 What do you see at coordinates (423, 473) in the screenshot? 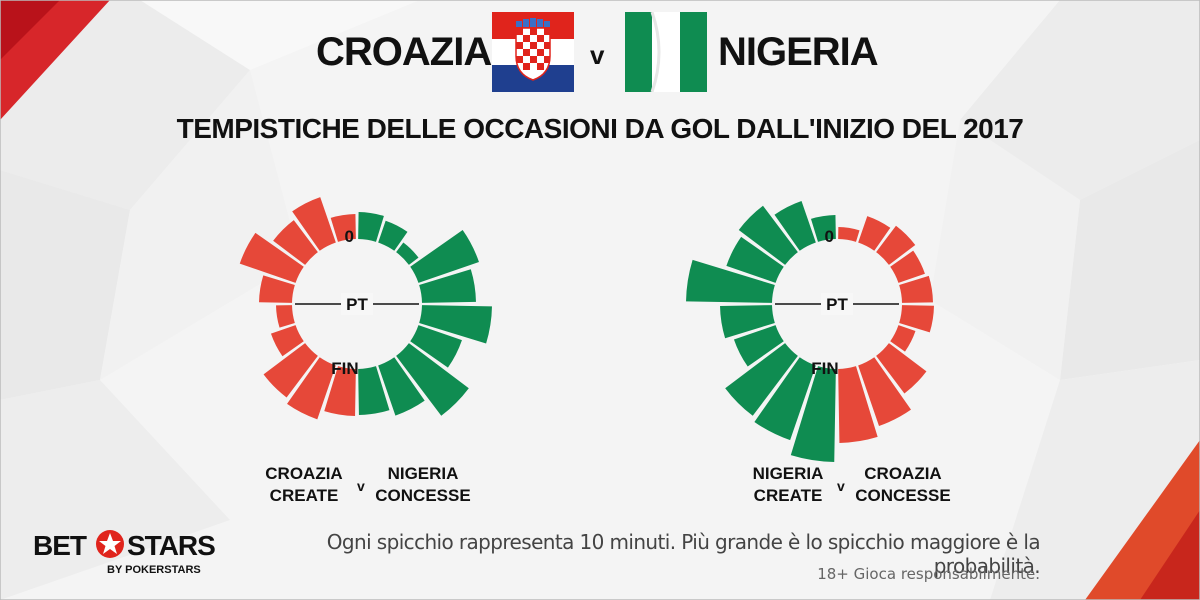
I see `caption-right-1-line1: NIGERIA` at bounding box center [423, 473].